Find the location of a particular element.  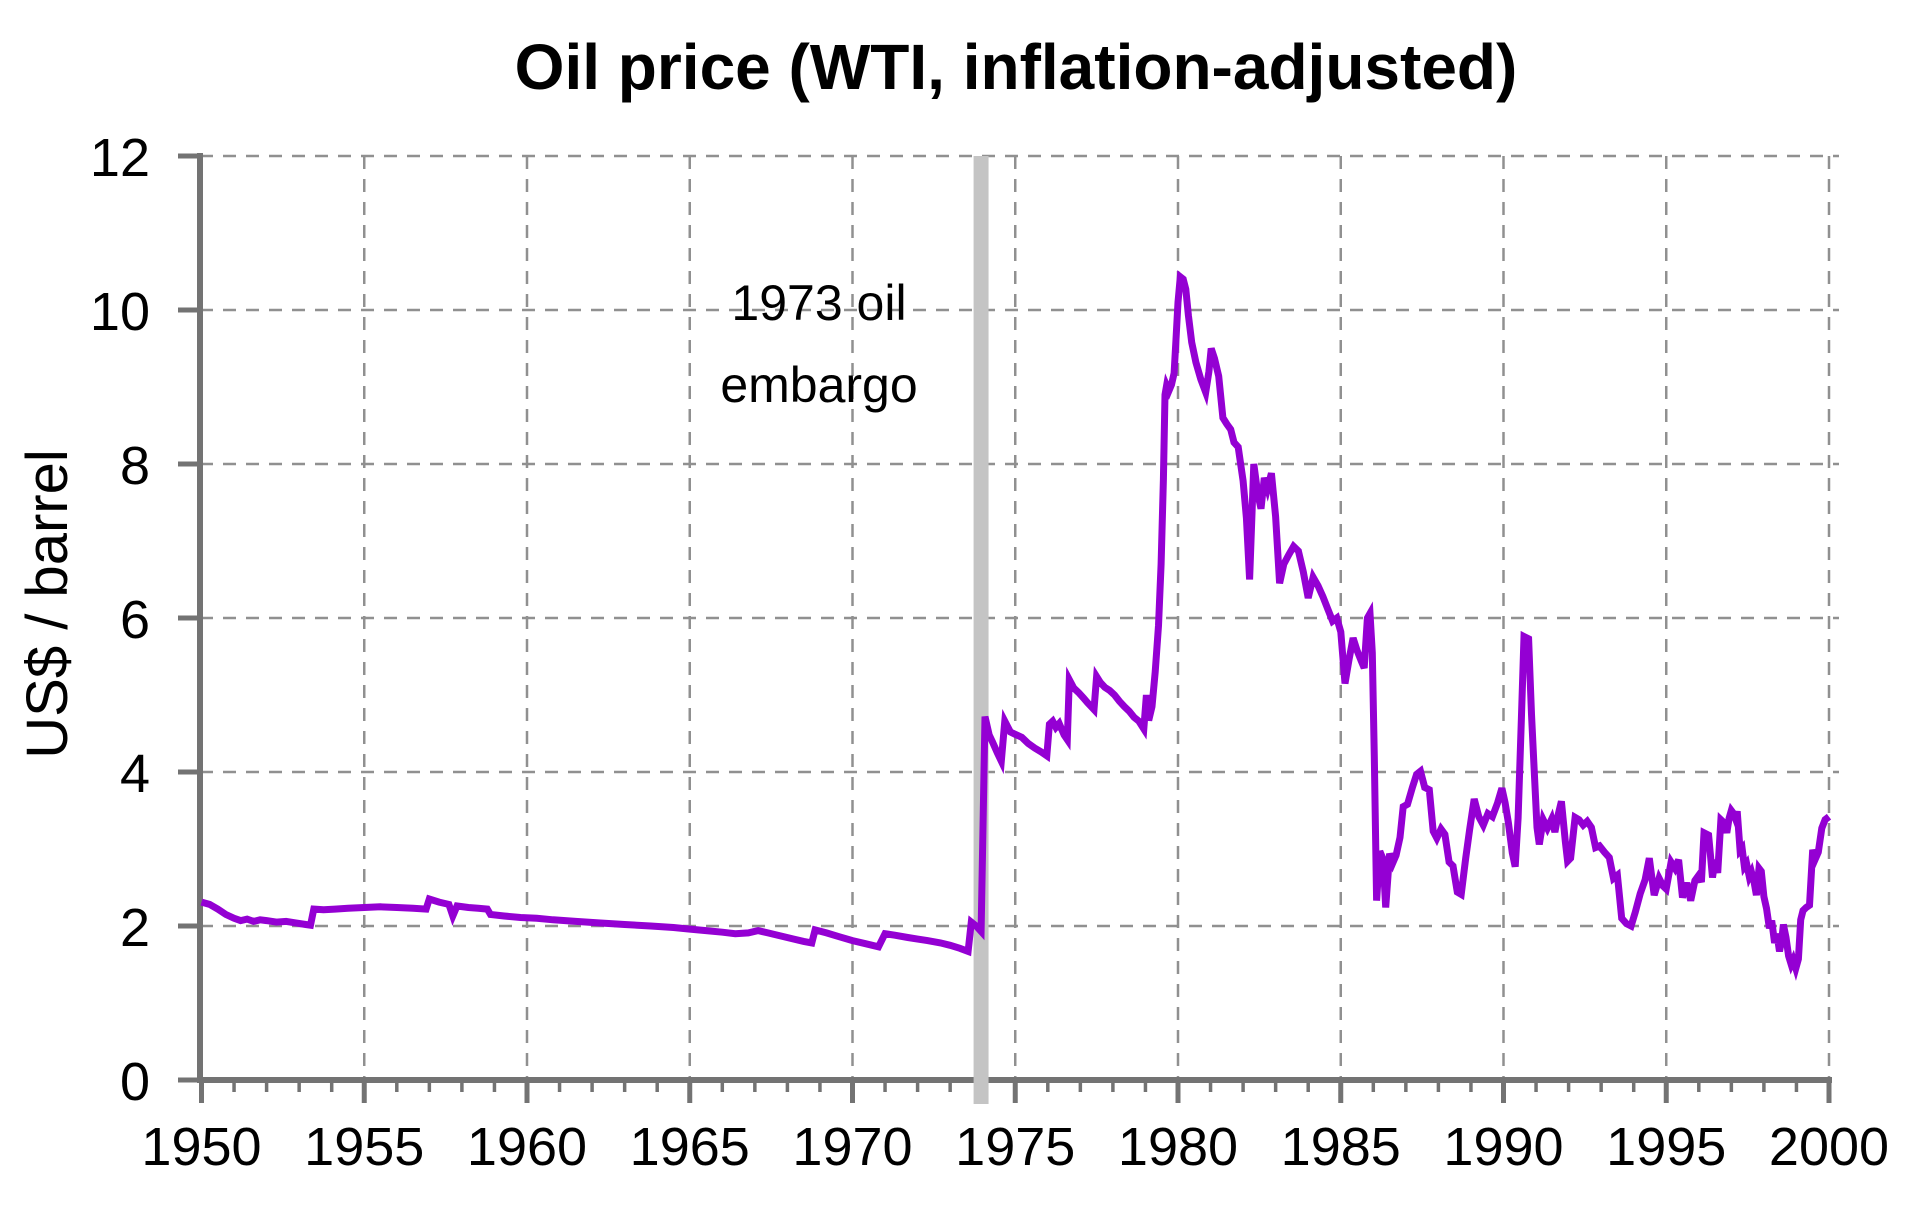

x-tick-label-1975: 1975 is located at coordinates (1015, 1147).